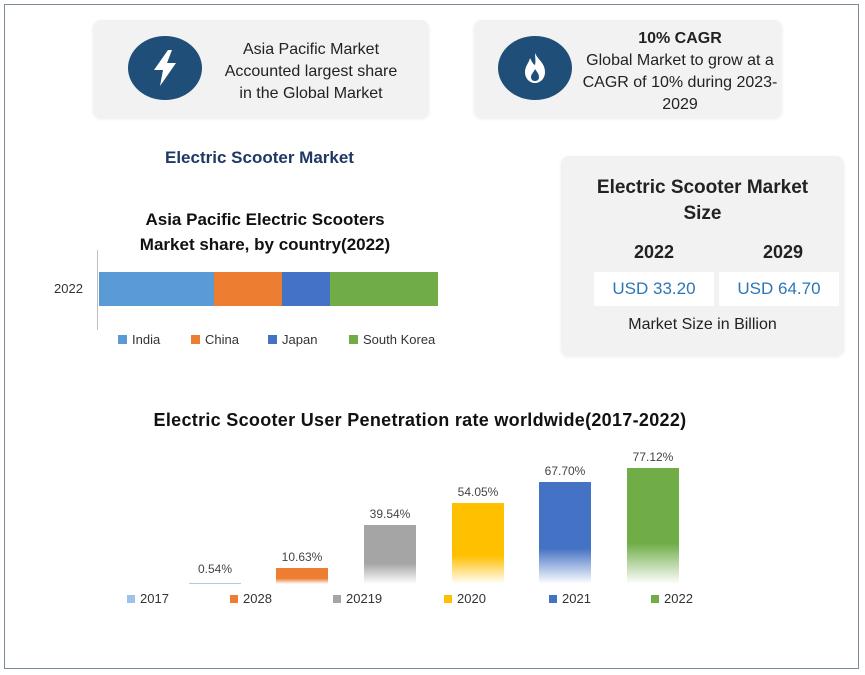  Describe the element at coordinates (68, 288) in the screenshot. I see `category-label: 2022` at that location.